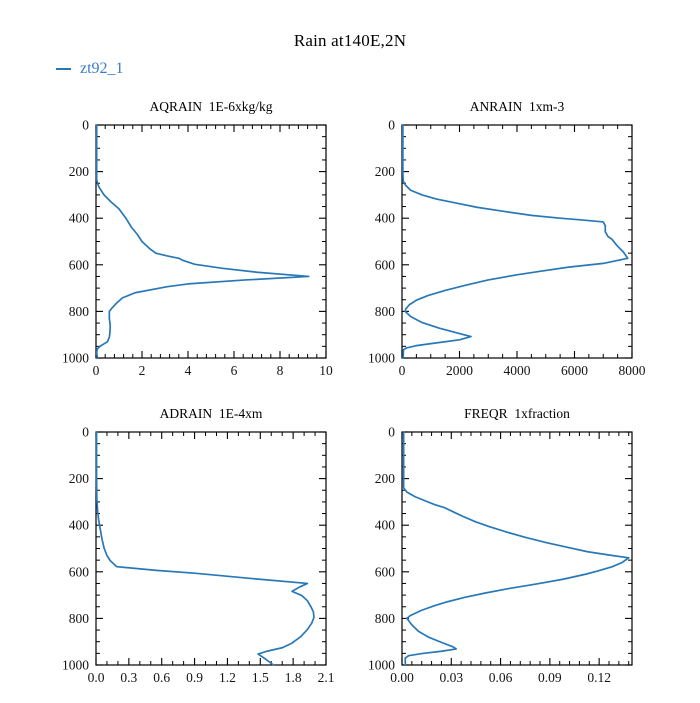  I want to click on legend-label: zt92_1, so click(102, 68).